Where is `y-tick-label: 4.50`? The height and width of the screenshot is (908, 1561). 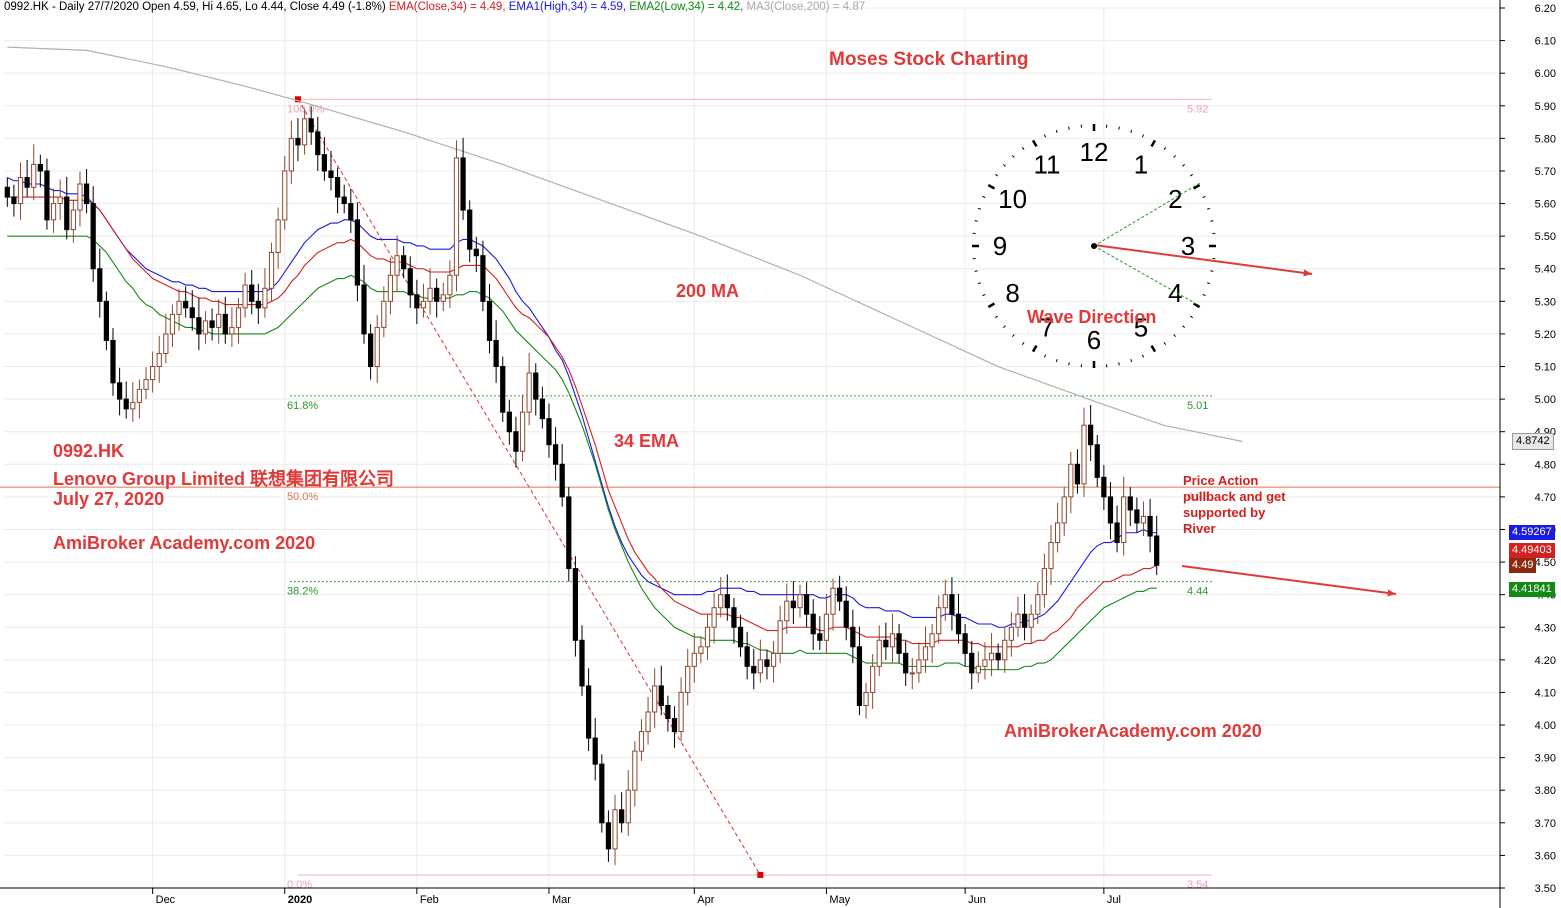
y-tick-label: 4.50 is located at coordinates (1545, 563).